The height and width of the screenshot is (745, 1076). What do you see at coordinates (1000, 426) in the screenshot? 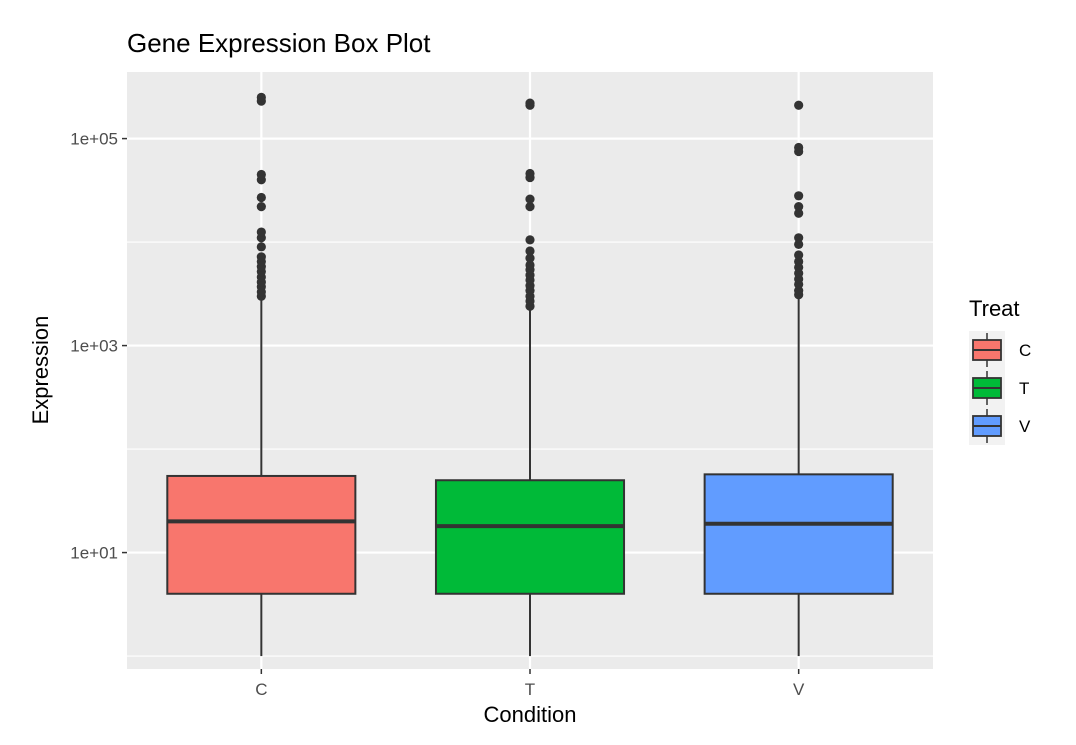
I see `legend-item-V: V` at bounding box center [1000, 426].